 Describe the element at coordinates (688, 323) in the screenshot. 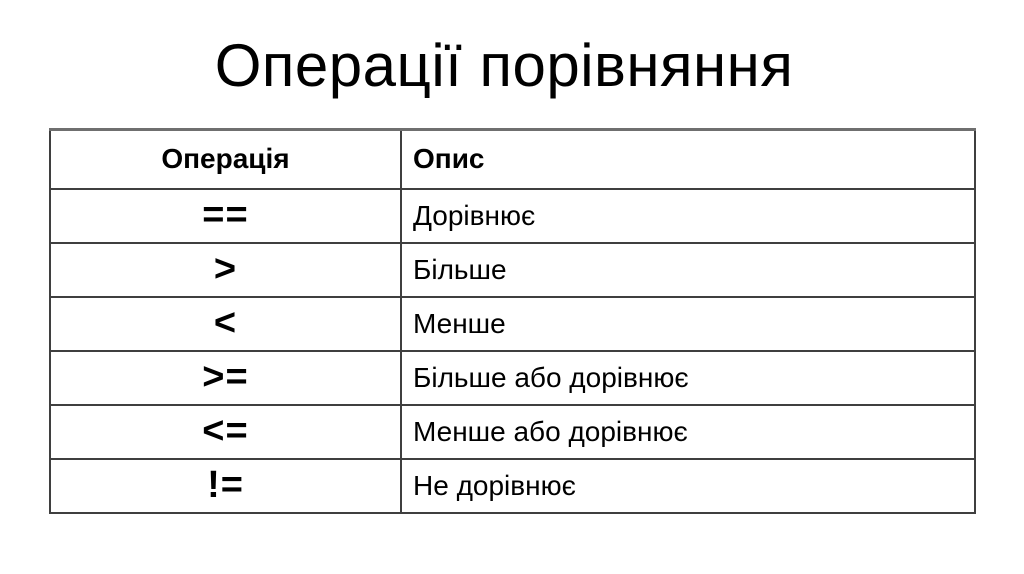

I see `description-cell: Менше` at that location.